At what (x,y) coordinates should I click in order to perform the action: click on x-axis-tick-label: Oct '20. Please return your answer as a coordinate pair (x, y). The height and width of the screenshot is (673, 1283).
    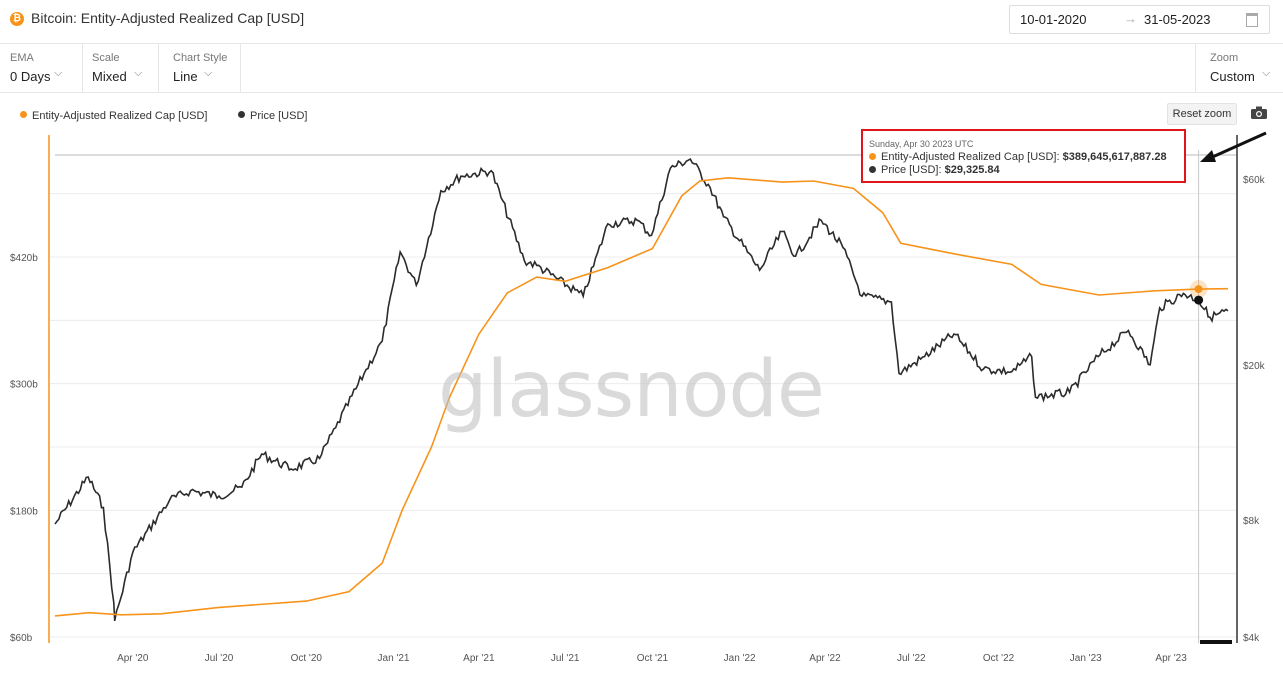
    Looking at the image, I should click on (307, 658).